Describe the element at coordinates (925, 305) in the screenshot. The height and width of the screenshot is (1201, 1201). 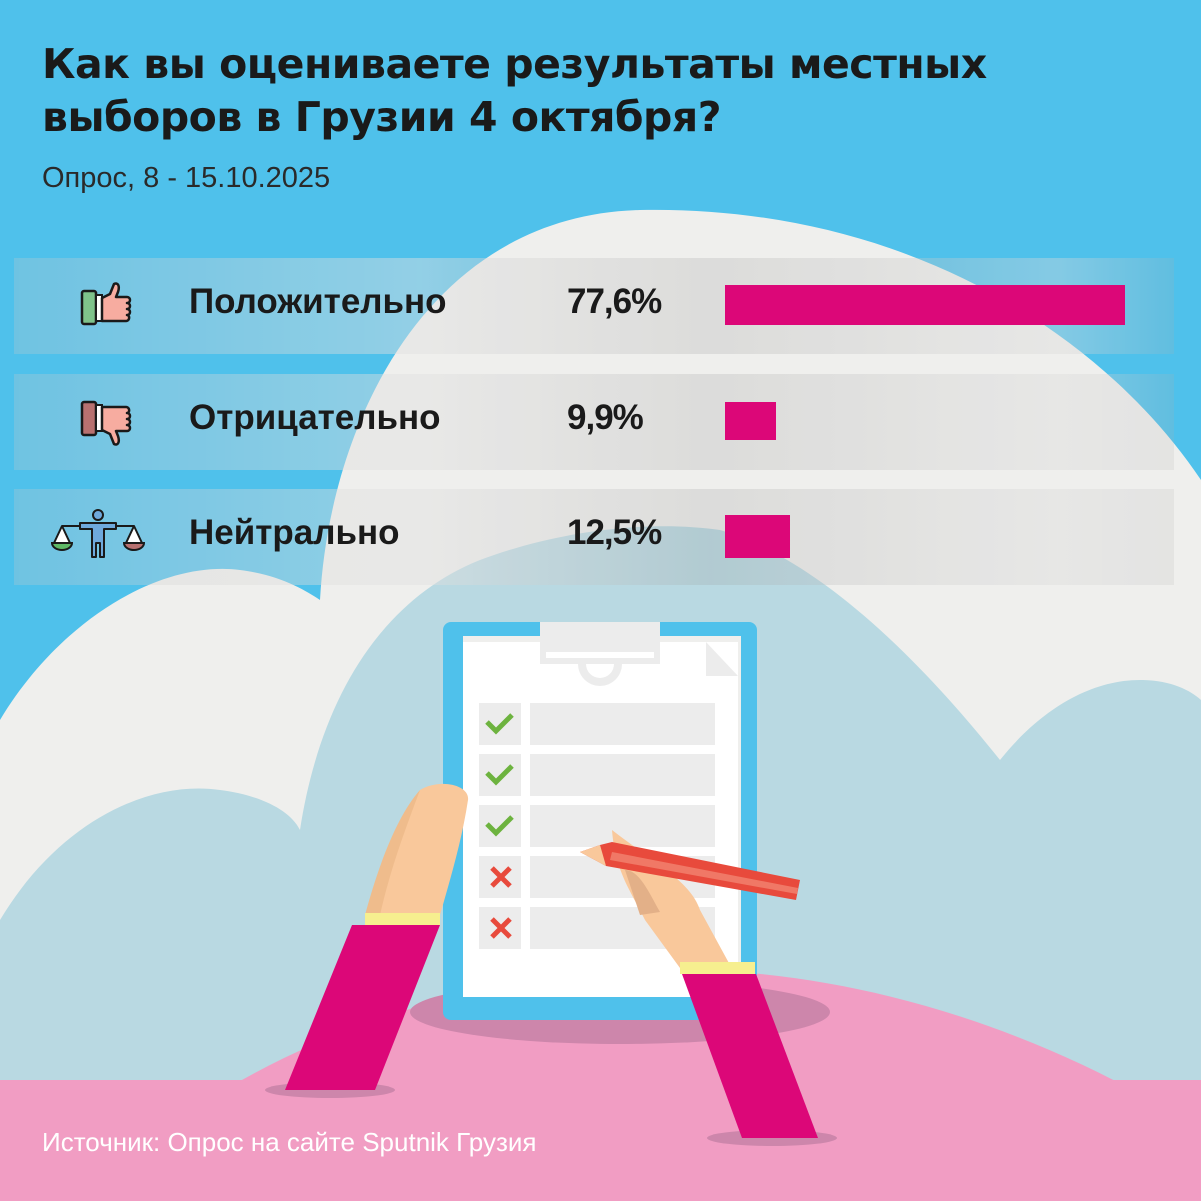
I see `bar-positive` at that location.